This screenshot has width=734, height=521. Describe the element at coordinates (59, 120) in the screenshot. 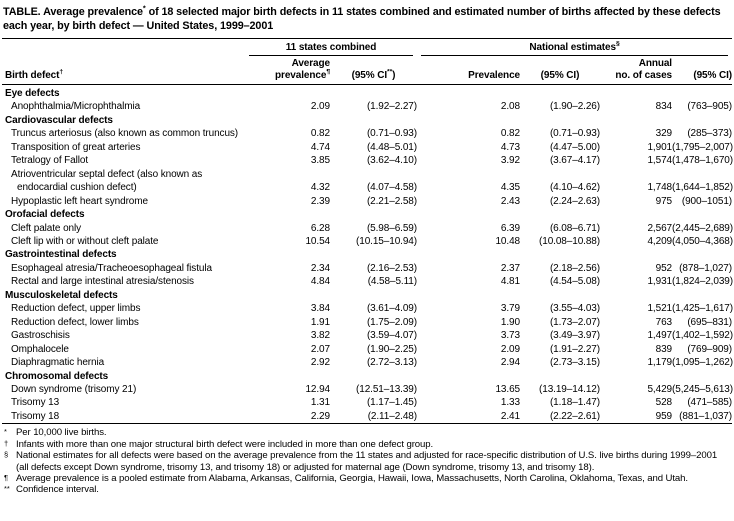

I see `section-header-label: Cardiovascular defects` at that location.